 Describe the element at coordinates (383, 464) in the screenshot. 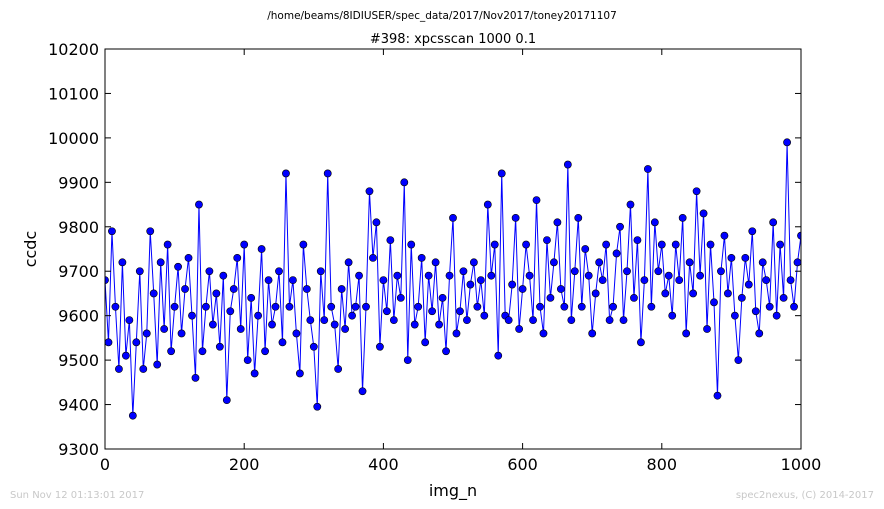

I see `x-tick-label: 400` at that location.